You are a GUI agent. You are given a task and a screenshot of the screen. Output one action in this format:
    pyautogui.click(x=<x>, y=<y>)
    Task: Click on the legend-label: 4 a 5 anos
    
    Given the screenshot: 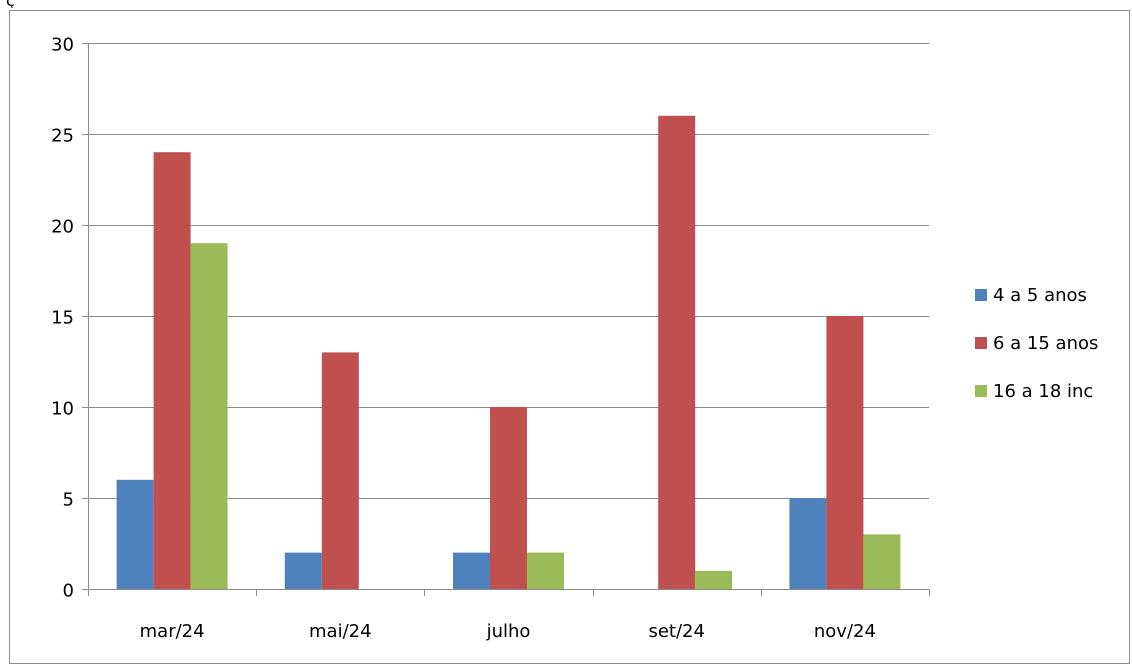 What is the action you would take?
    pyautogui.click(x=1040, y=295)
    